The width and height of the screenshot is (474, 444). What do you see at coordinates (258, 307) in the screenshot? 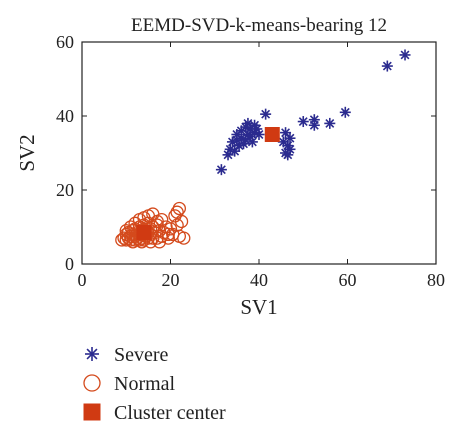
I see `x-axis-label: SV1` at bounding box center [258, 307].